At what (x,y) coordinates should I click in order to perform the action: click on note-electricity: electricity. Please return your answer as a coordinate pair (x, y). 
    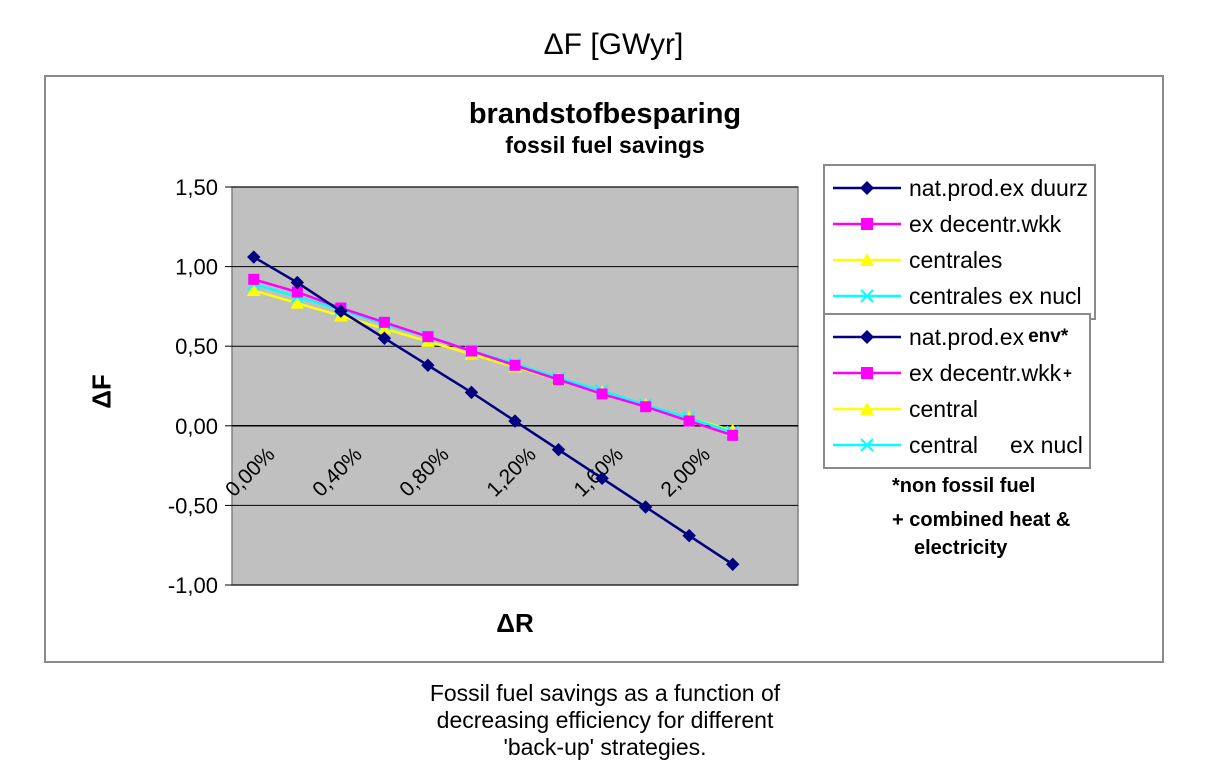
    Looking at the image, I should click on (961, 548).